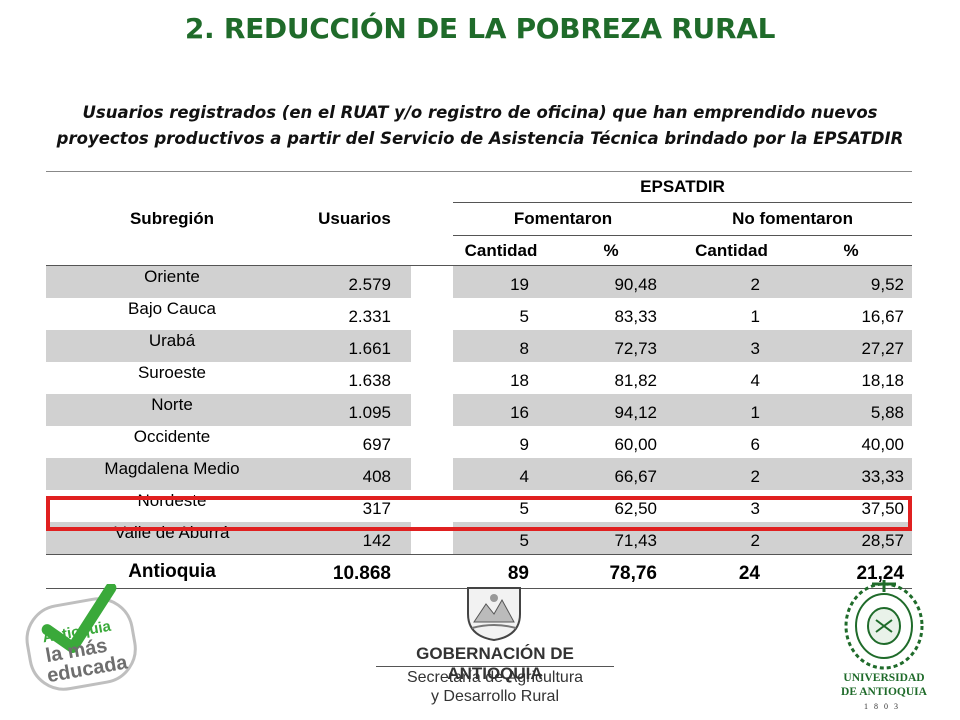  What do you see at coordinates (793, 219) in the screenshot?
I see `header-no-fomentaron: No fomentaron` at bounding box center [793, 219].